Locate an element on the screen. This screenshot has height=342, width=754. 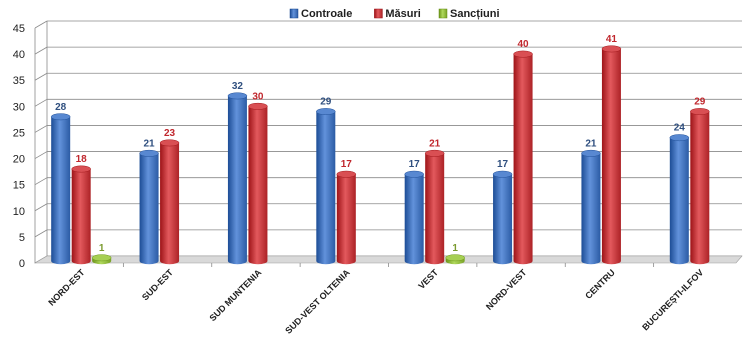
bar-masuri-sud-vest-oltenia is located at coordinates (346, 217).